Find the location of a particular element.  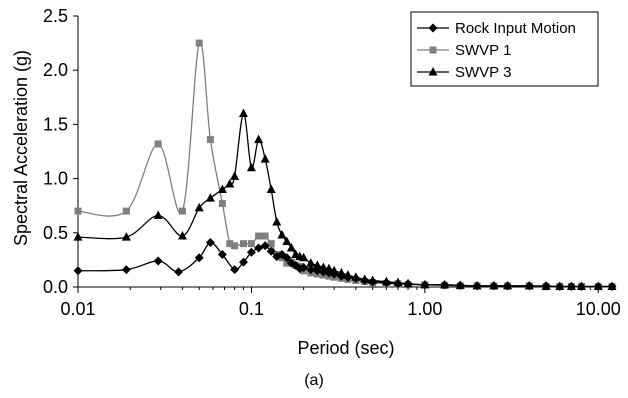

x-tick-label: 1.00 is located at coordinates (424, 309).